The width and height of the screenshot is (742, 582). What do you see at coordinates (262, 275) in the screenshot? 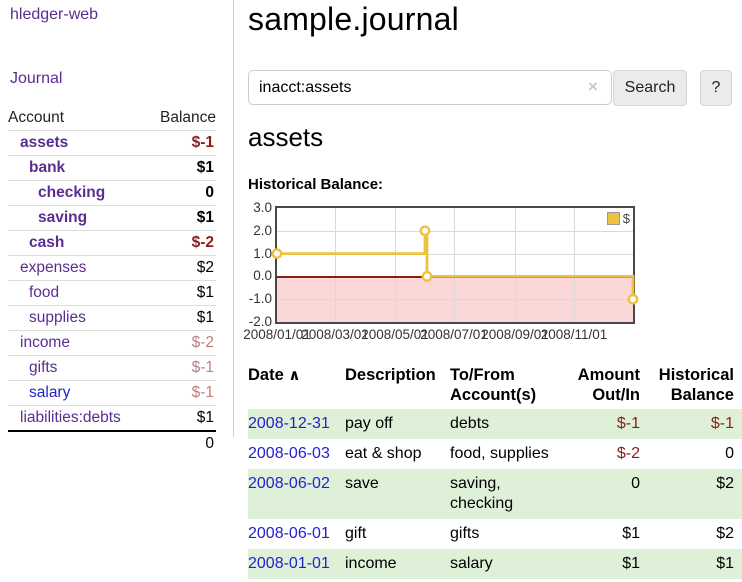
I see `y-tick: 0.0` at bounding box center [262, 275].